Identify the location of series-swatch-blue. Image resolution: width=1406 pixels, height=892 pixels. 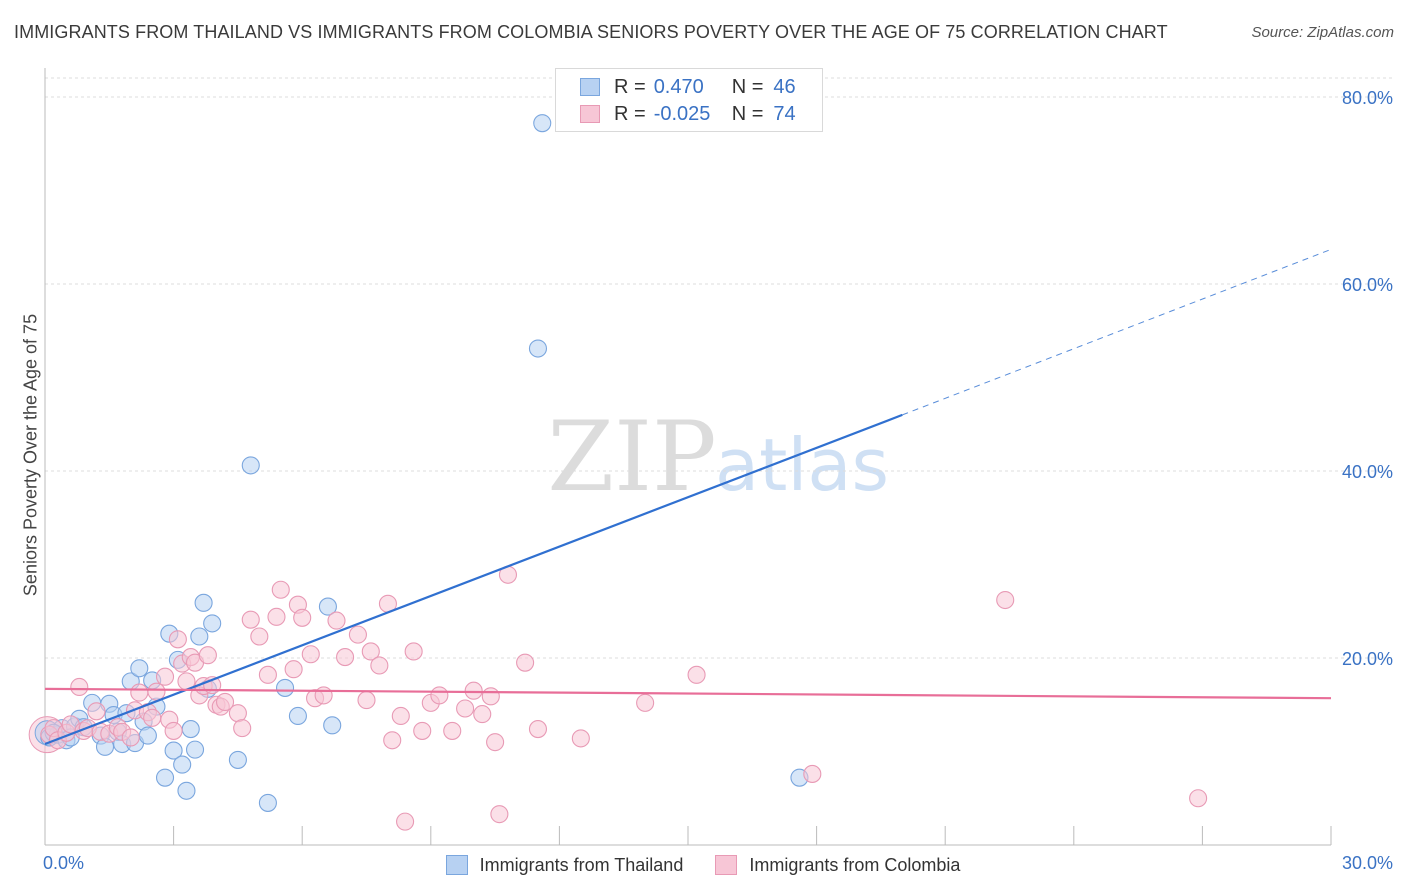
(456, 865).